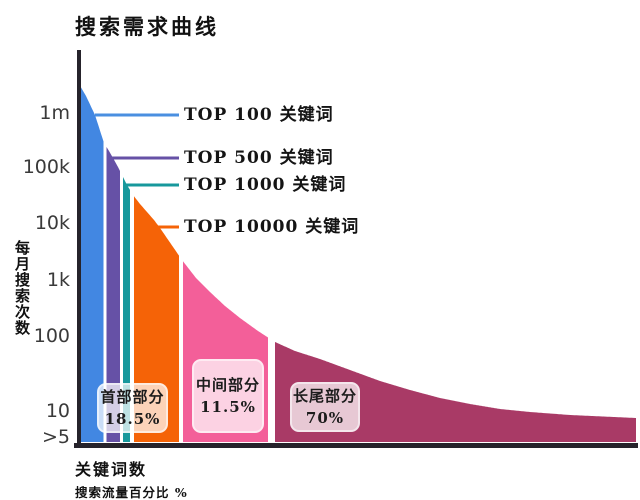  Describe the element at coordinates (259, 158) in the screenshot. I see `legend-label: TOP 500 关键词` at that location.